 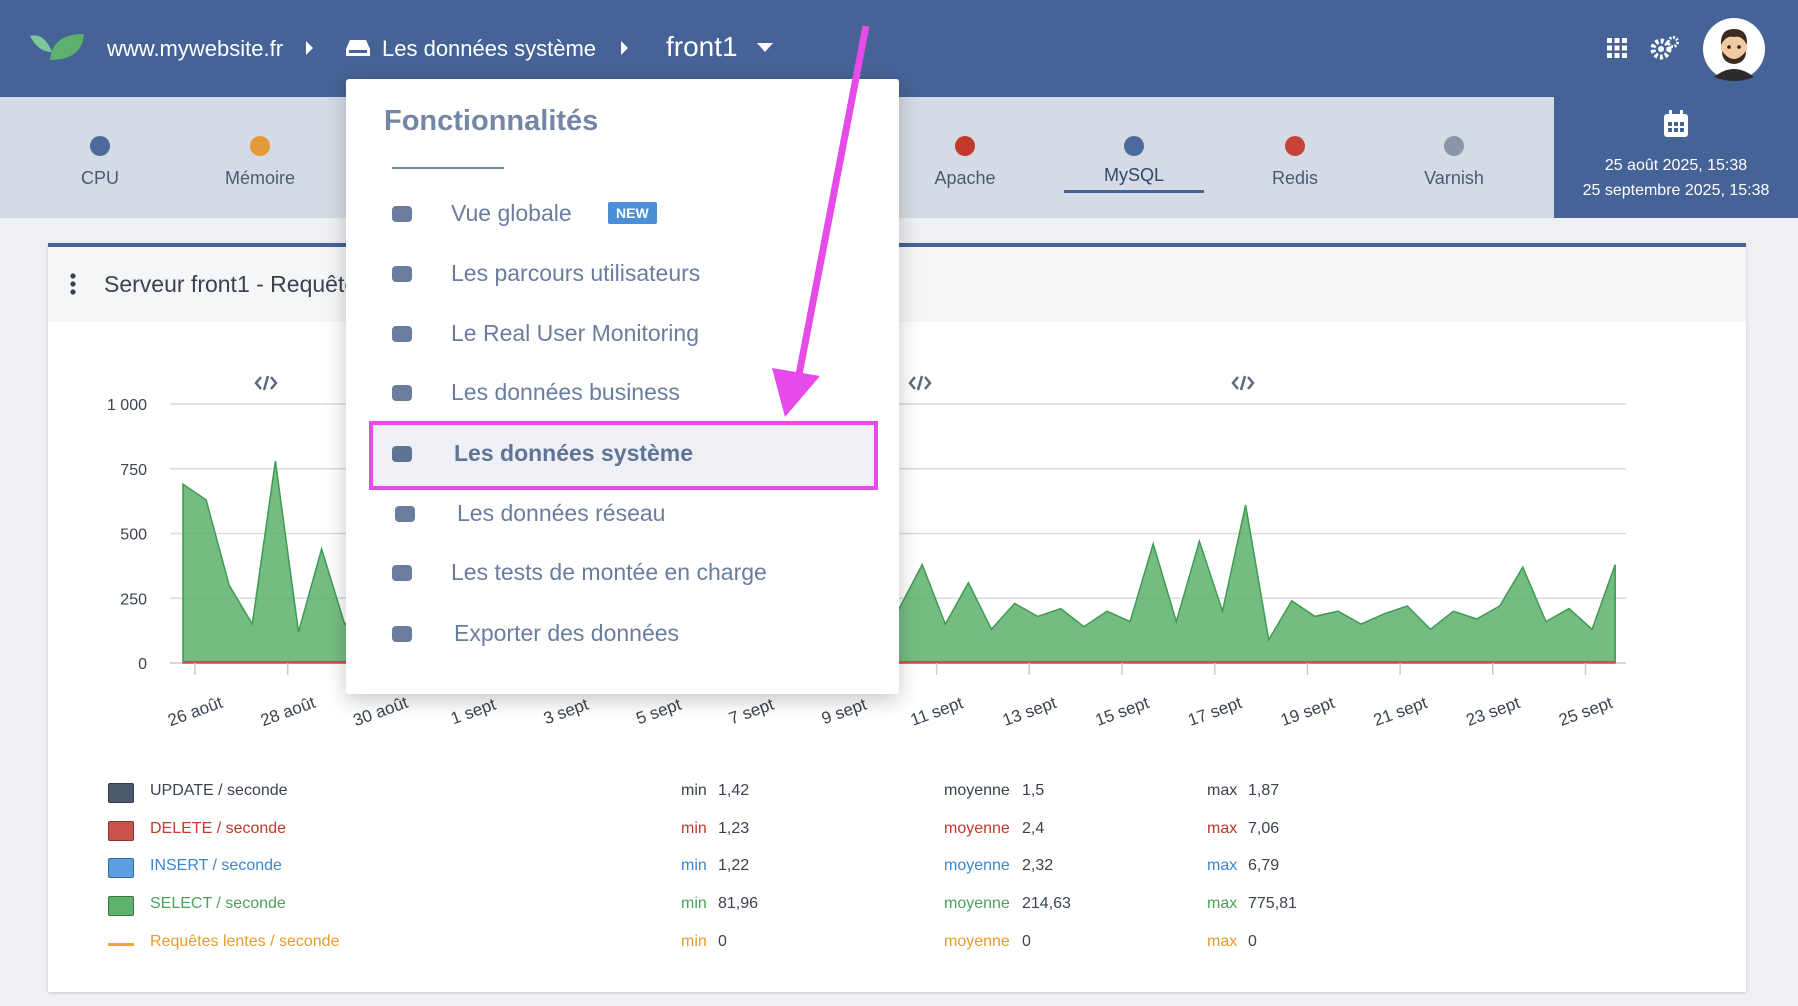 I want to click on drive-icon, so click(x=358, y=48).